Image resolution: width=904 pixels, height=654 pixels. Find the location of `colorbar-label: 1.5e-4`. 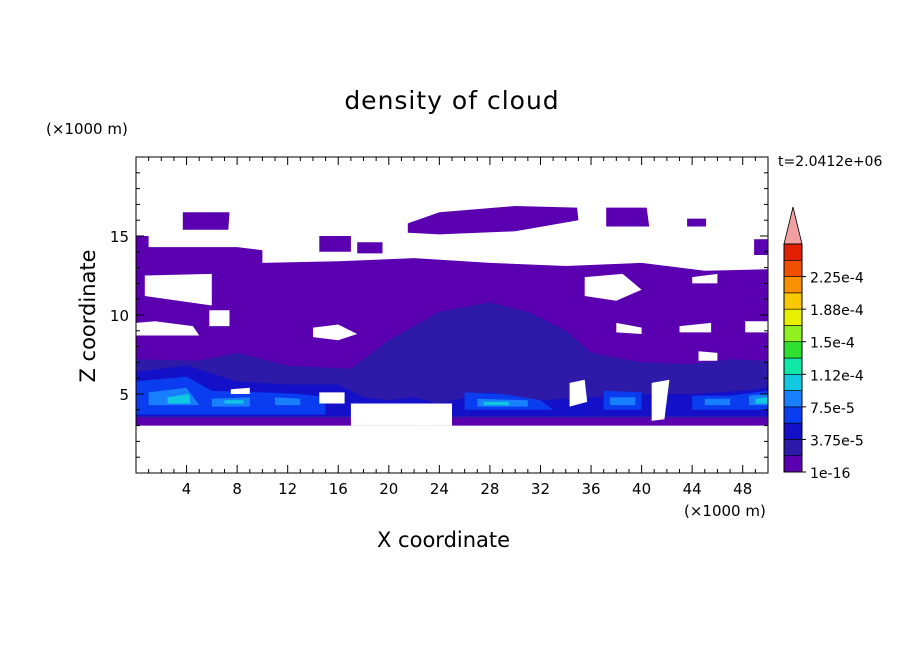

colorbar-label: 1.5e-4 is located at coordinates (832, 344).